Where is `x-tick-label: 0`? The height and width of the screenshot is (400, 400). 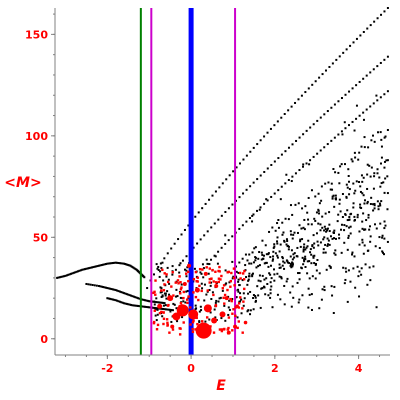 x-tick-label: 0 is located at coordinates (191, 368).